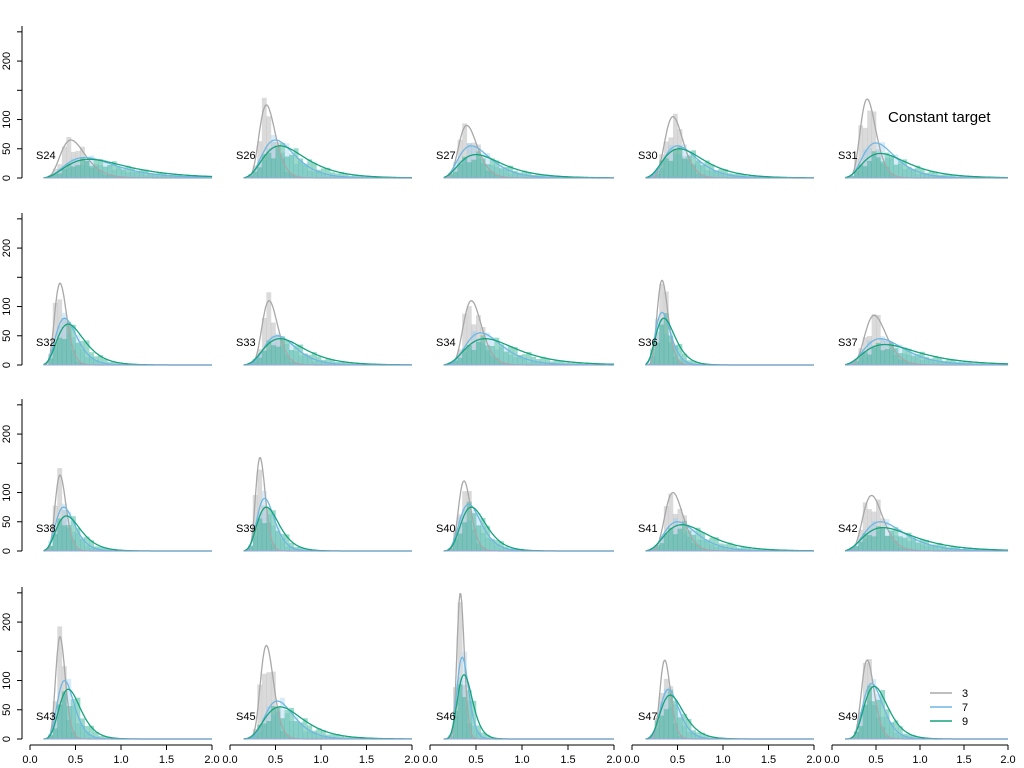  Describe the element at coordinates (7, 710) in the screenshot. I see `y-tick-label: 50` at that location.